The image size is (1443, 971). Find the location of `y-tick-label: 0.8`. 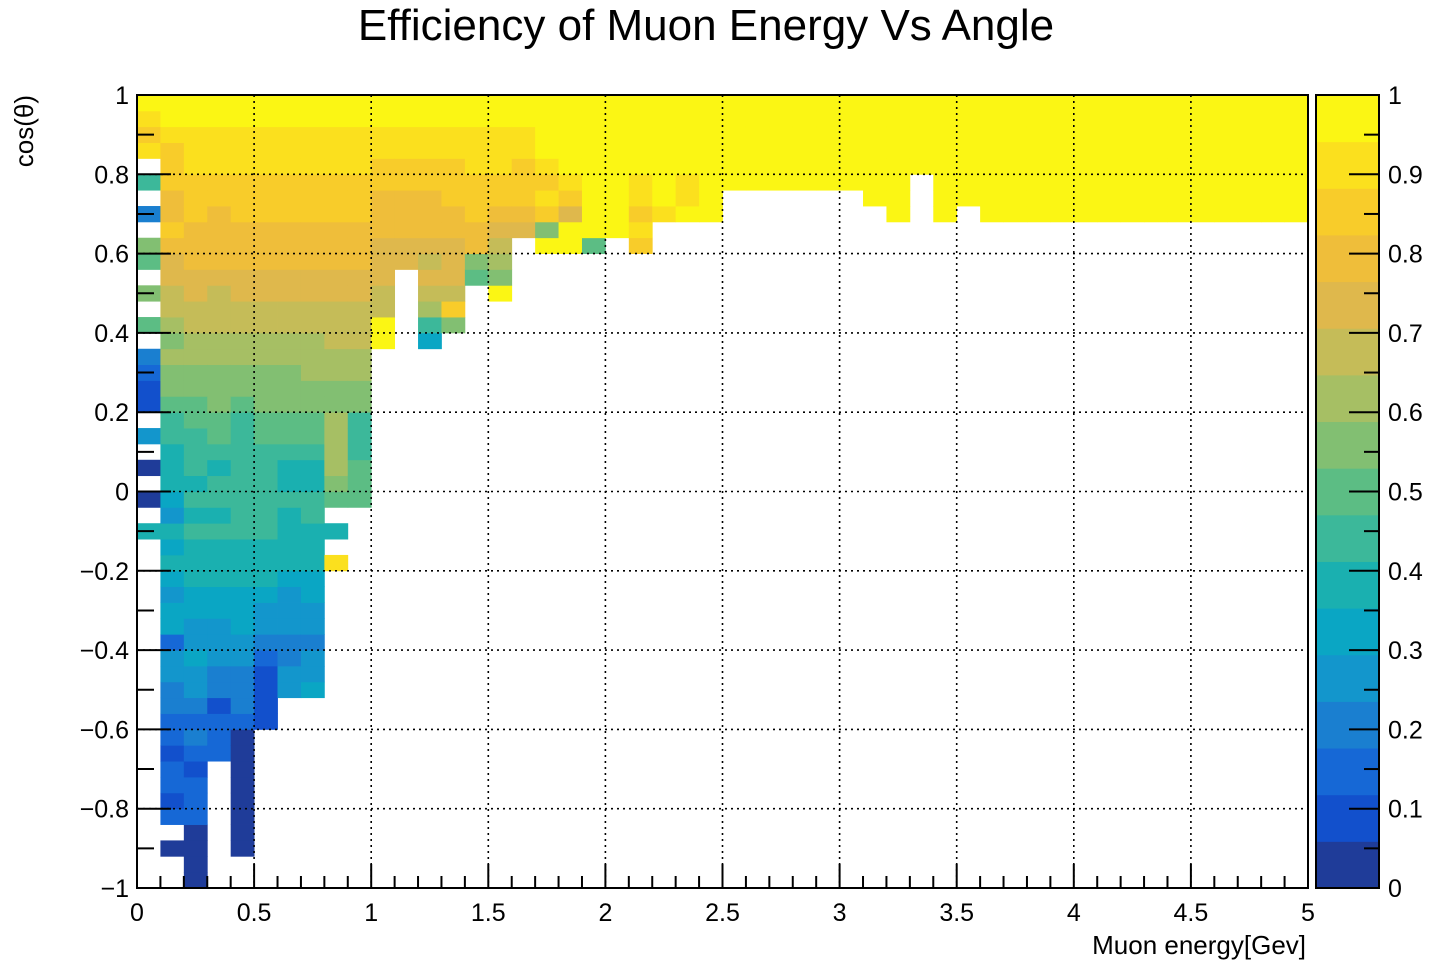

y-tick-label: 0.8 is located at coordinates (111, 175).